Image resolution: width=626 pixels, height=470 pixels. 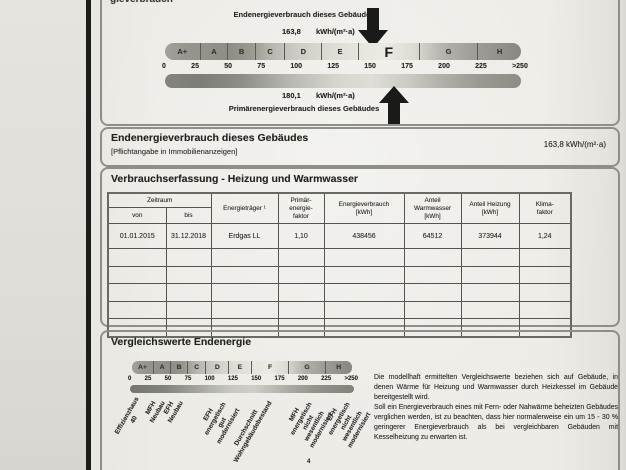 I want to click on column-header-5: Klima- faktor, so click(x=545, y=208).